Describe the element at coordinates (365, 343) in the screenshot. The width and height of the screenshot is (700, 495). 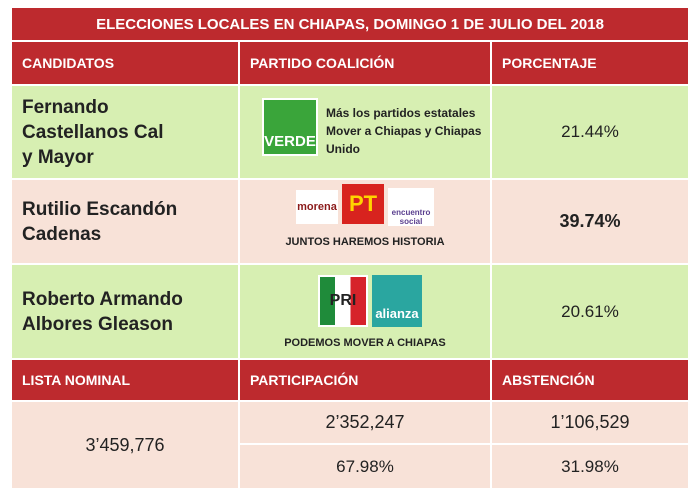
I see `coalition-text: PODEMOS MOVER A CHIAPAS` at that location.